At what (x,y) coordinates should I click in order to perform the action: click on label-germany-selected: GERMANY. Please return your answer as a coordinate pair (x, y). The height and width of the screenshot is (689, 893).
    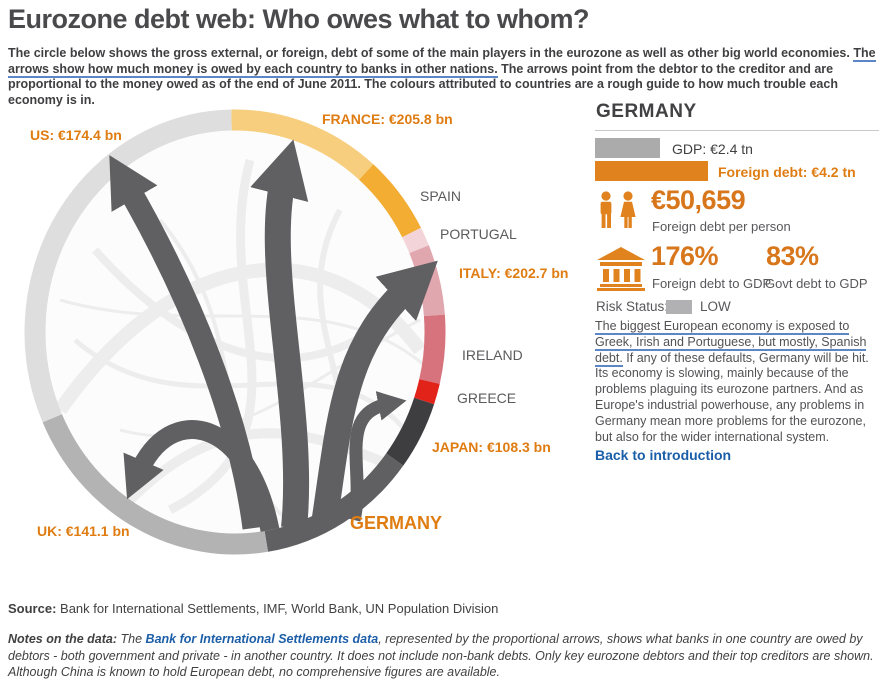
    Looking at the image, I should click on (396, 523).